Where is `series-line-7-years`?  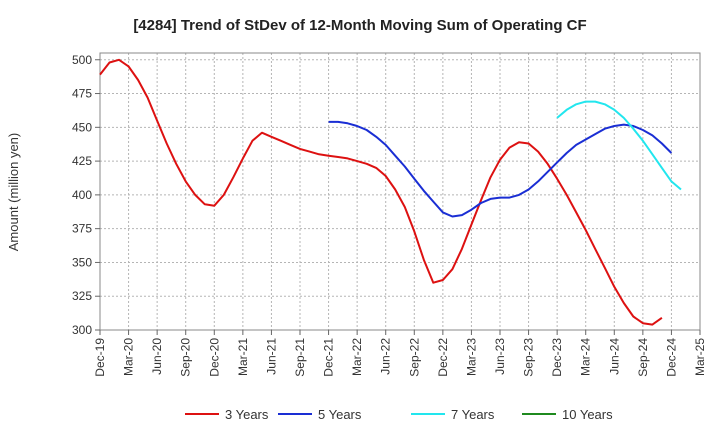
series-line-7-years is located at coordinates (619, 145).